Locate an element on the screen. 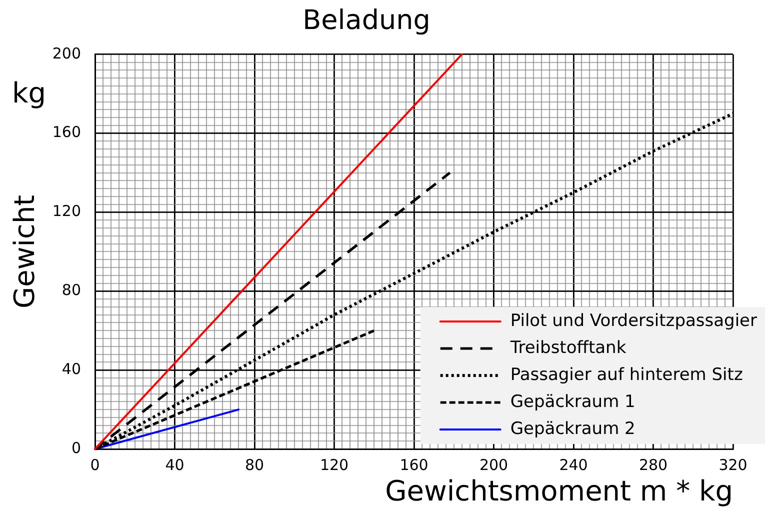 The width and height of the screenshot is (768, 512). y-tick-label: 40 is located at coordinates (71, 369).